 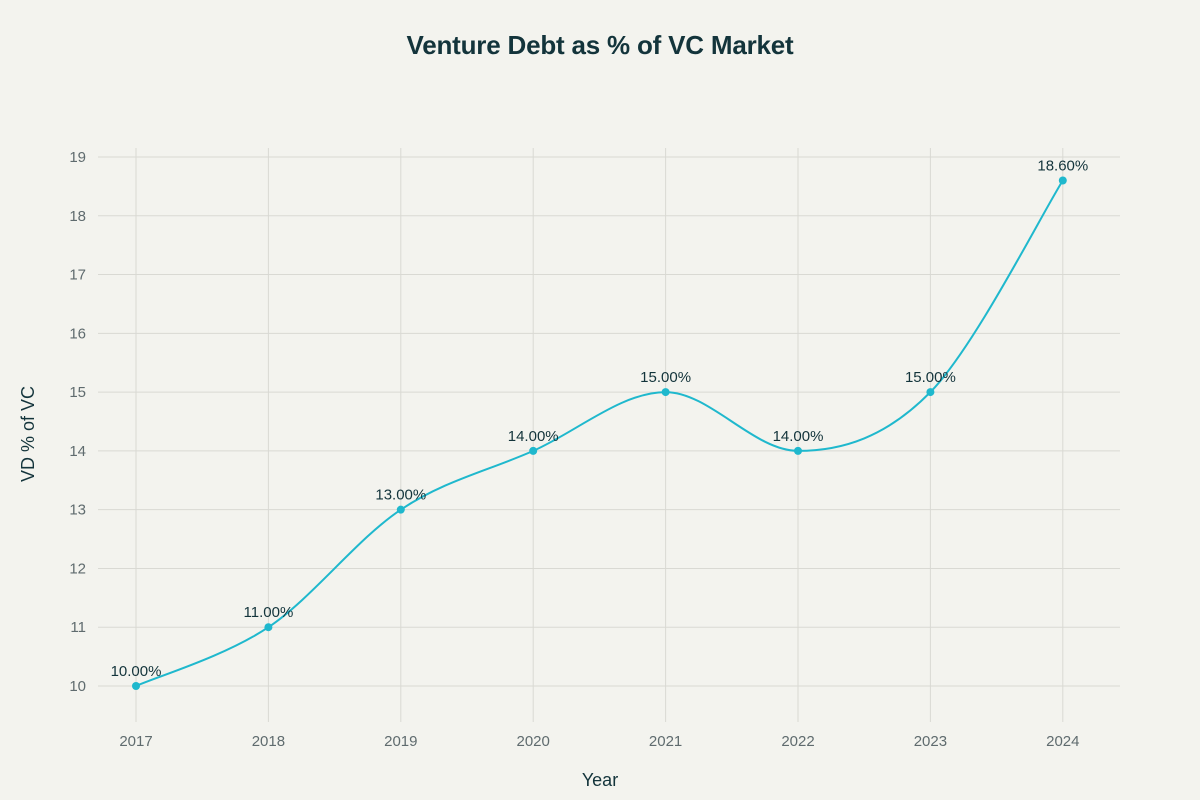 I want to click on x-tick-label: 2018, so click(x=268, y=741).